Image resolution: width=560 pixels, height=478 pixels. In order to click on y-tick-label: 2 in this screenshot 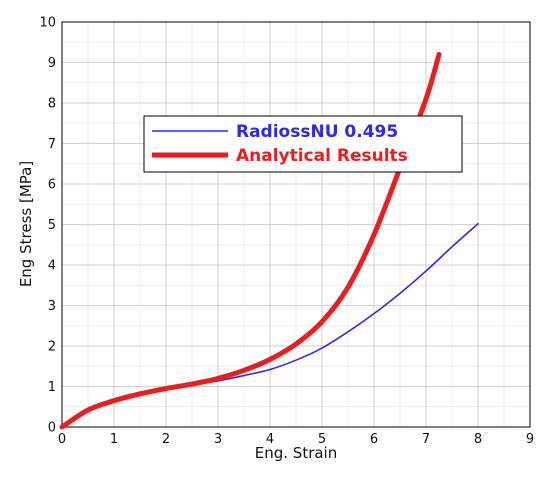, I will do `click(52, 347)`.